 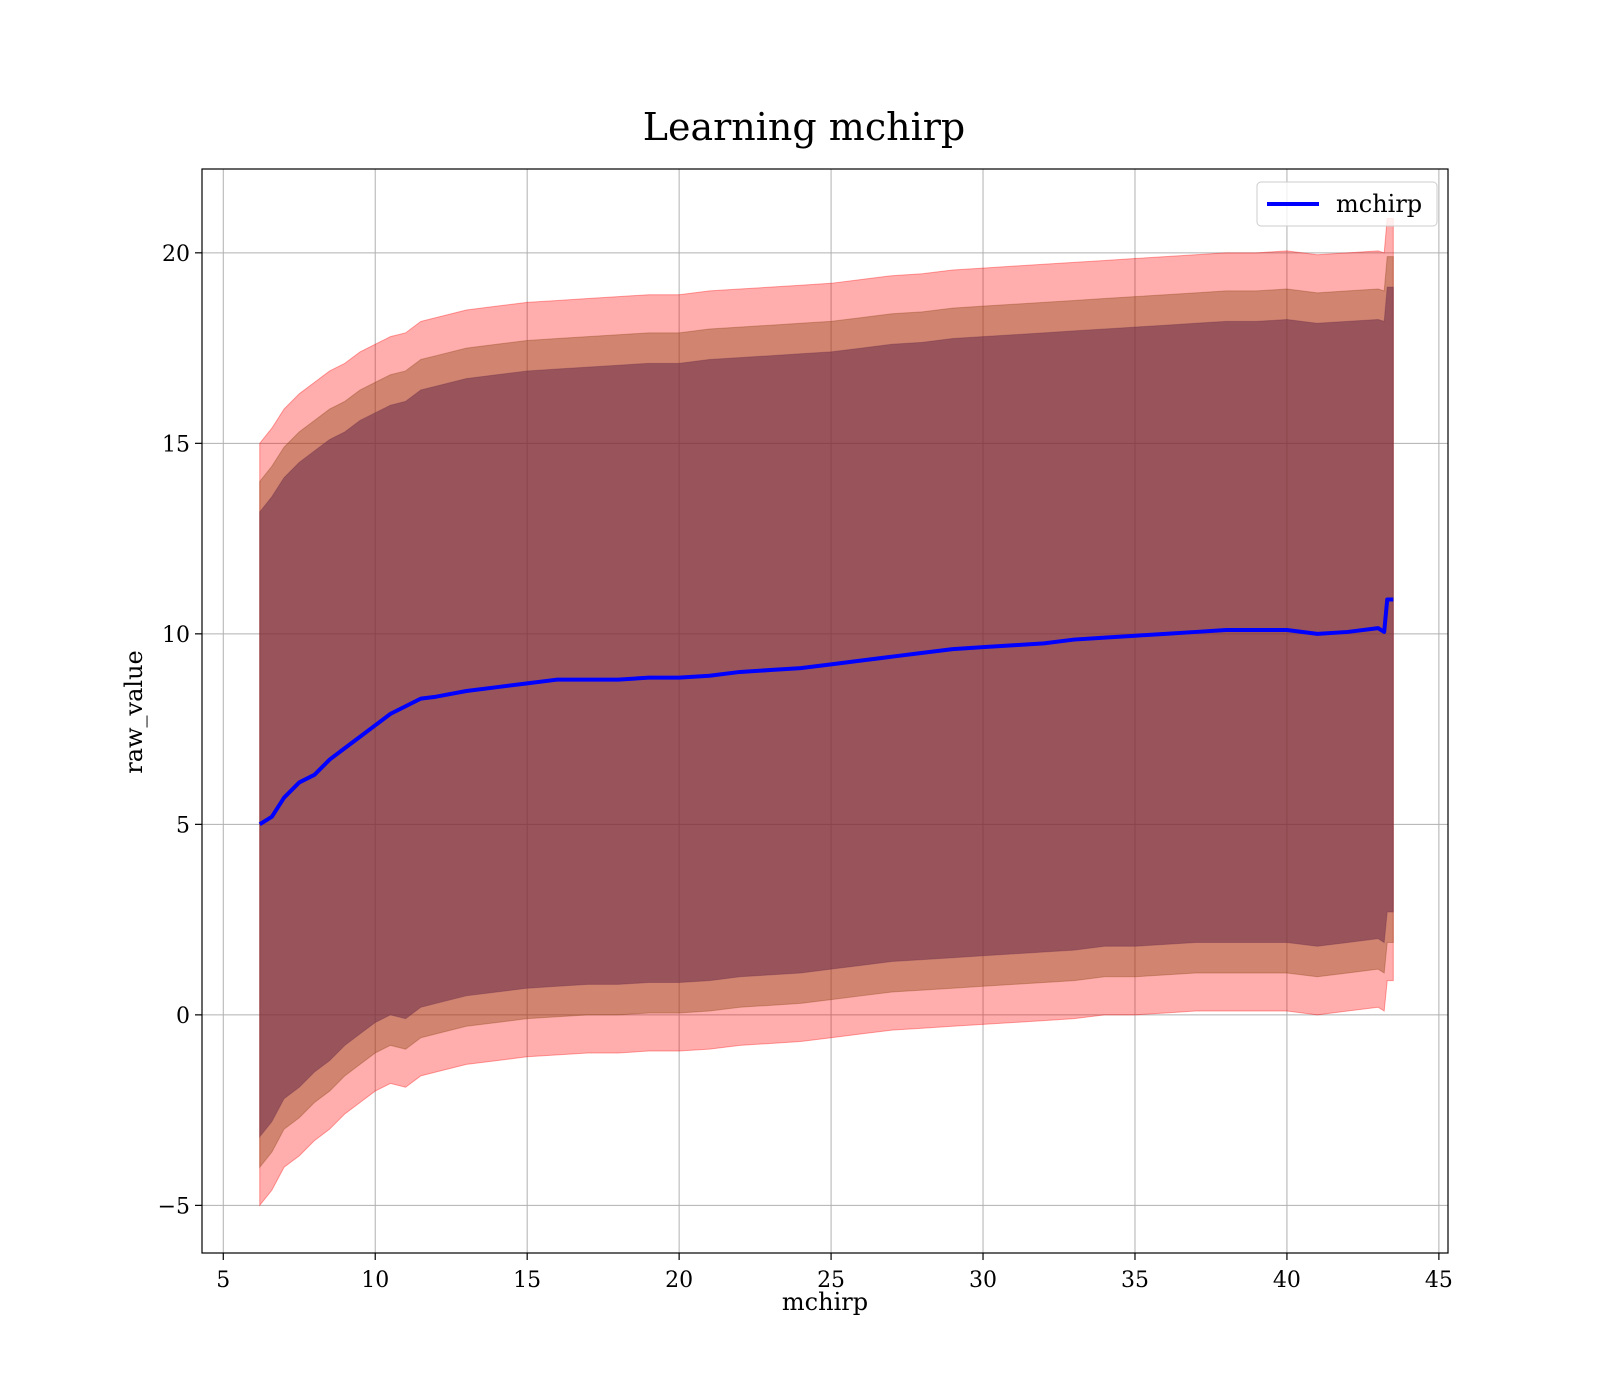 I want to click on y-axis: −5 0 5 10 15 20, so click(x=180, y=730).